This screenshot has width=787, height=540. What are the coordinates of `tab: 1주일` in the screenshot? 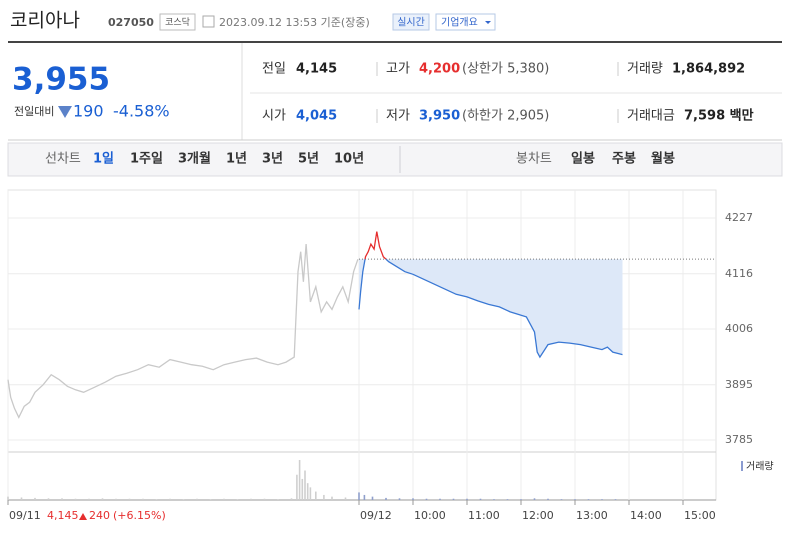 It's located at (146, 159).